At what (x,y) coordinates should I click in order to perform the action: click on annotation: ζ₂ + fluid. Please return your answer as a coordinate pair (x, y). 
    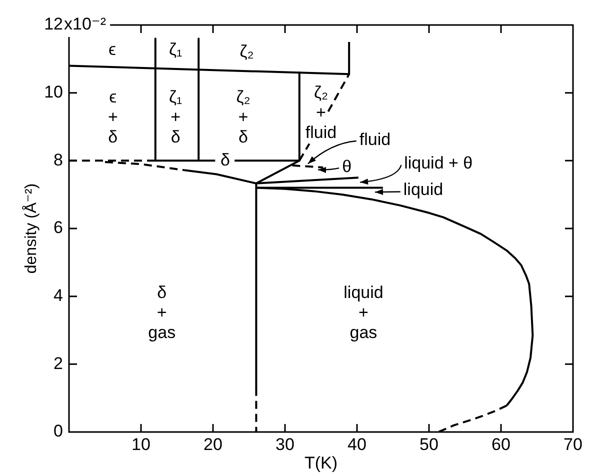
    Looking at the image, I should click on (321, 112).